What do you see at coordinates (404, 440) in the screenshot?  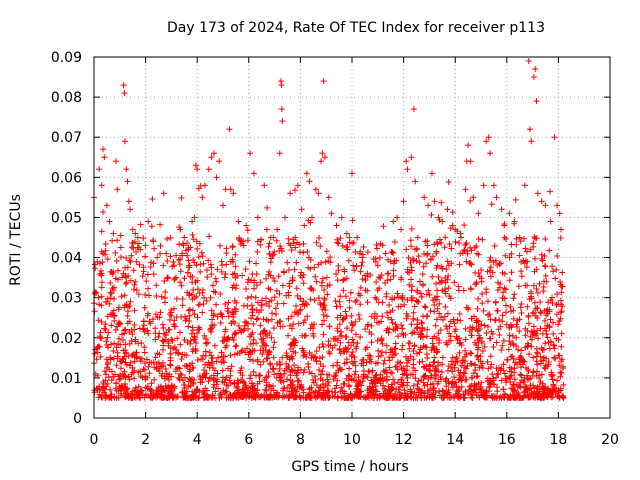 I see `x-tick-label: 12` at bounding box center [404, 440].